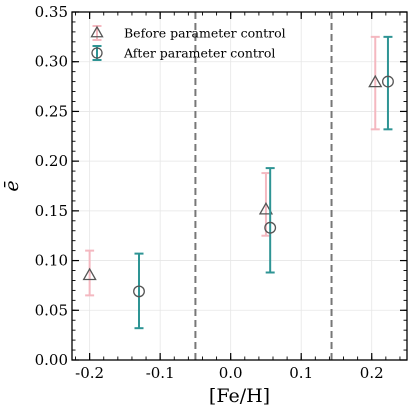 The height and width of the screenshot is (415, 415). I want to click on x-axis-label: [Fe/H], so click(239, 396).